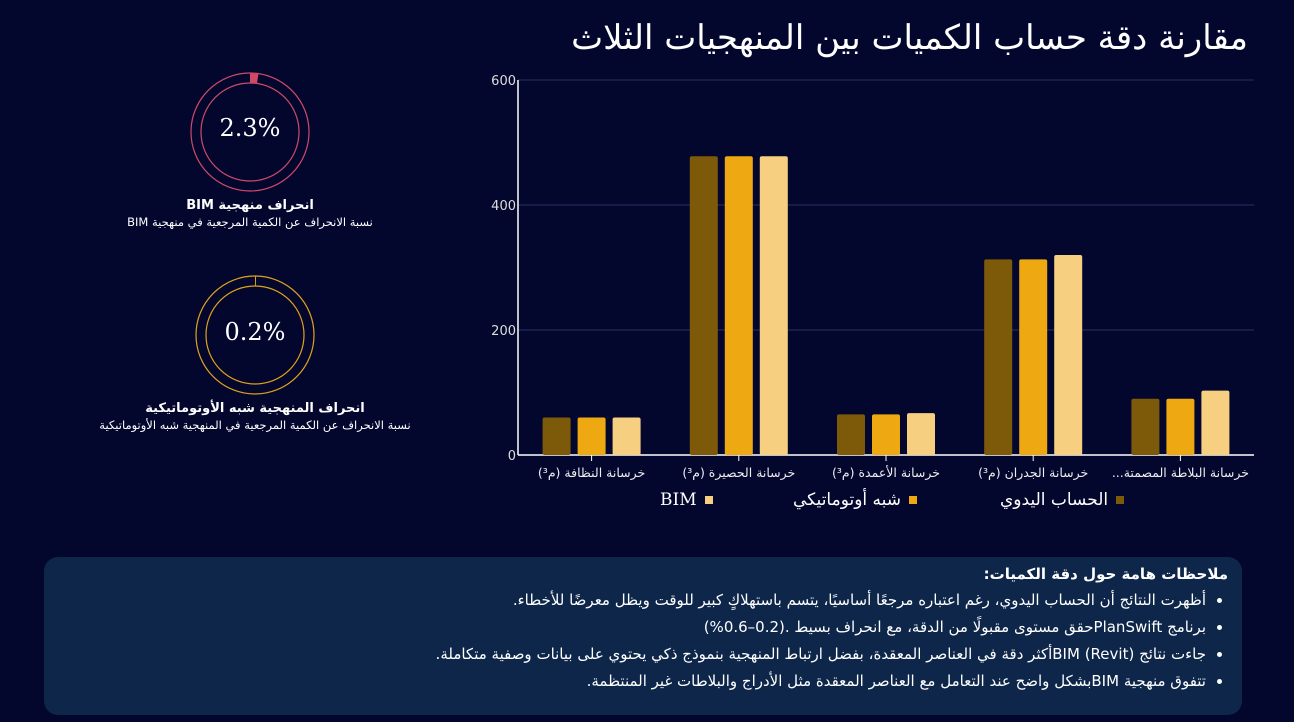 The width and height of the screenshot is (1294, 722). Describe the element at coordinates (512, 456) in the screenshot. I see `y-tick-label: 0` at that location.